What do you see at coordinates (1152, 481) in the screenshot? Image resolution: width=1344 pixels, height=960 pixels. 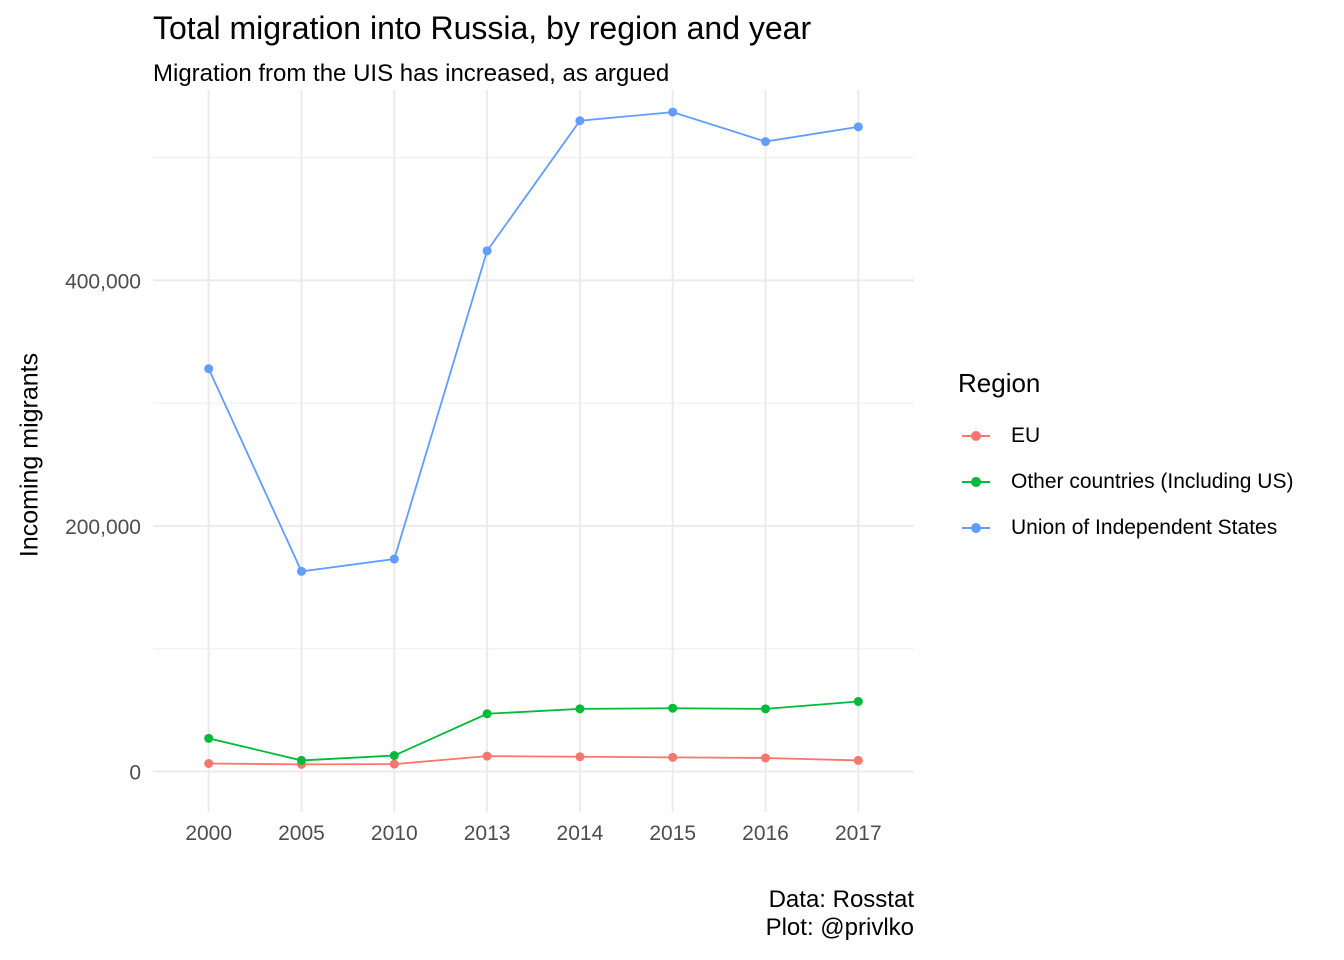 I see `legend-label: Other countries (Including US)` at bounding box center [1152, 481].